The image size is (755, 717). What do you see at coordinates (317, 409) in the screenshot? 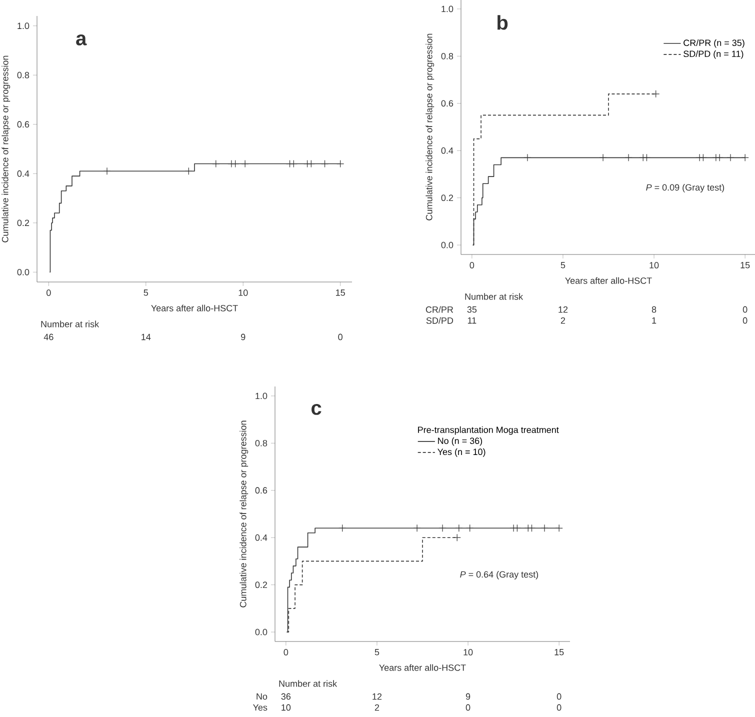
I see `text: c` at bounding box center [317, 409].